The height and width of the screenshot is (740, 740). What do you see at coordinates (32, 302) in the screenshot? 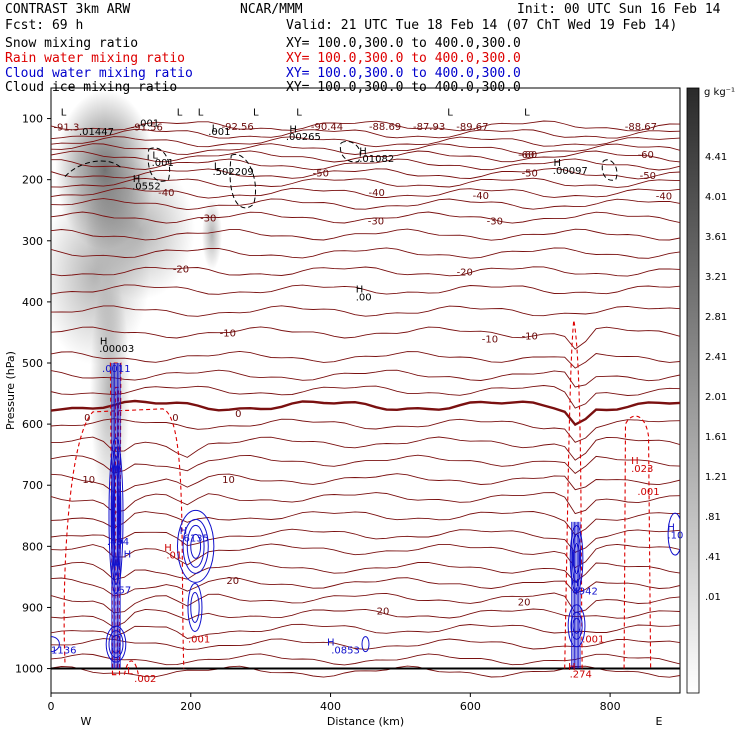
I see `y-tick-label: 400` at bounding box center [32, 302].